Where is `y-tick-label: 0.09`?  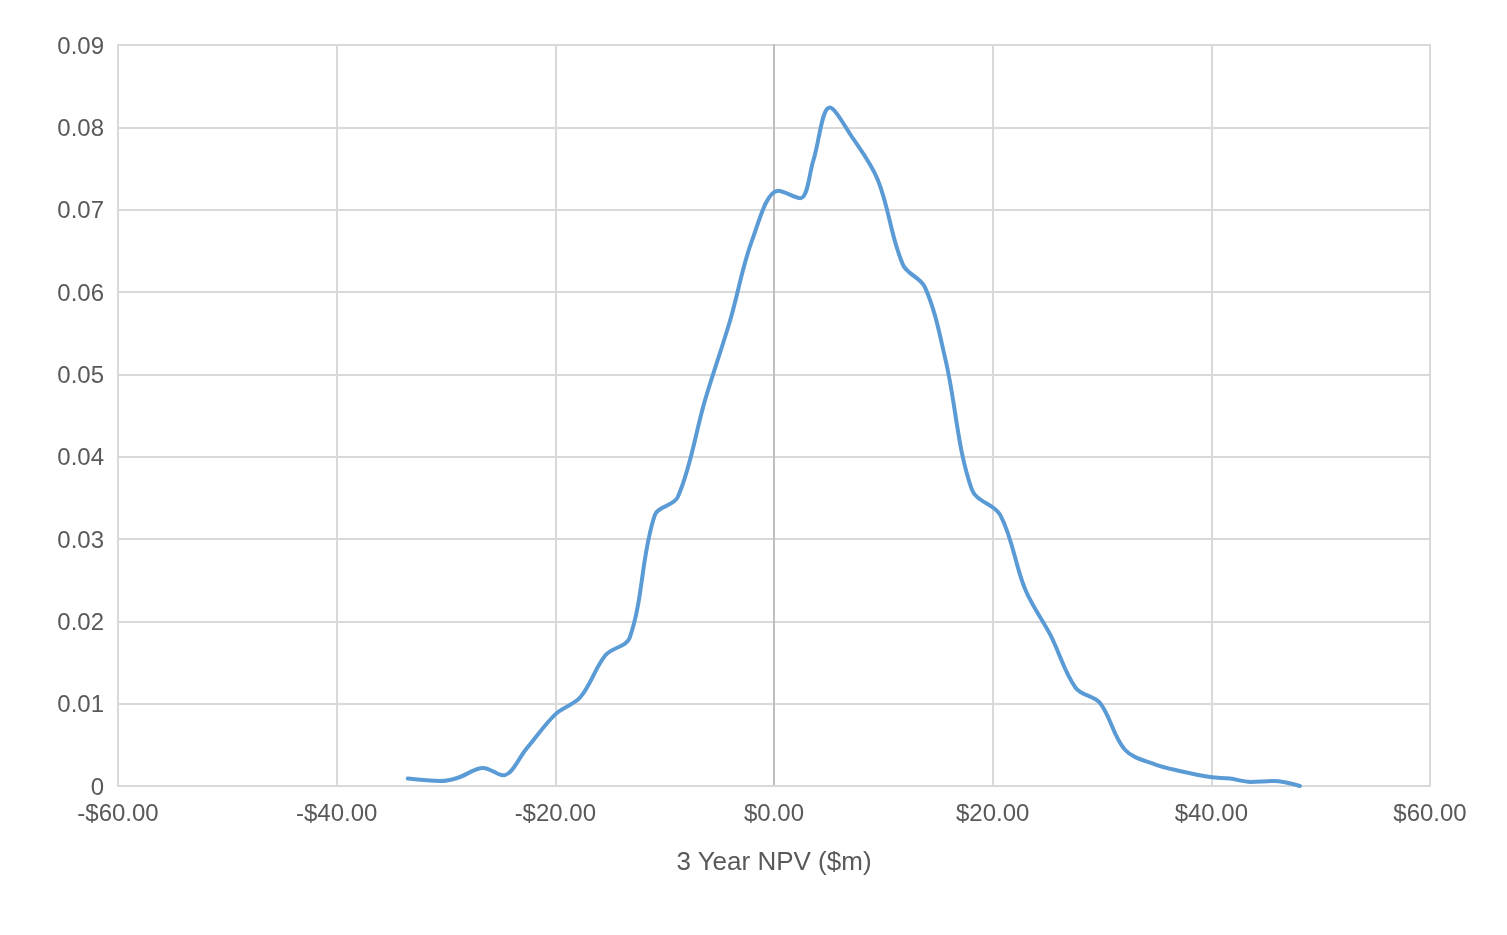
y-tick-label: 0.09 is located at coordinates (80, 45).